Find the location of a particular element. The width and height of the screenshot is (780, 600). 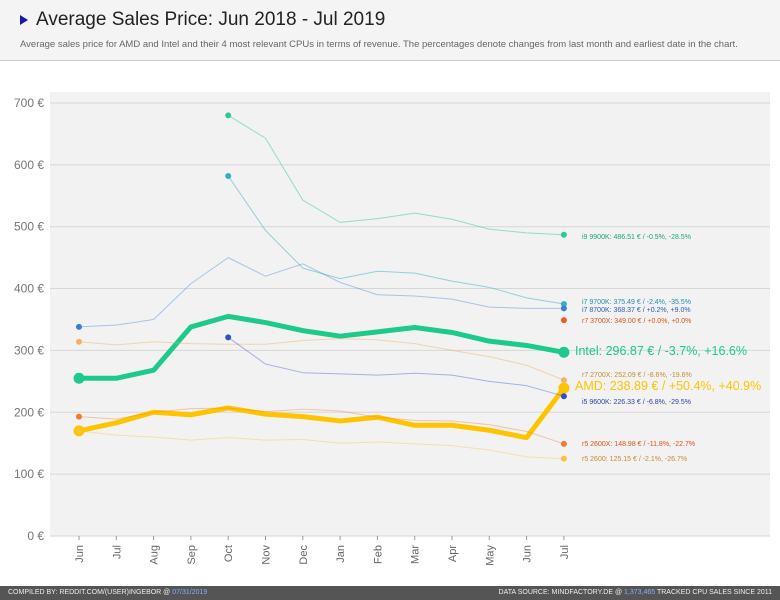

series-end-label: r5 2600: 125.15 € / -2.1%, -26.7% is located at coordinates (634, 459).